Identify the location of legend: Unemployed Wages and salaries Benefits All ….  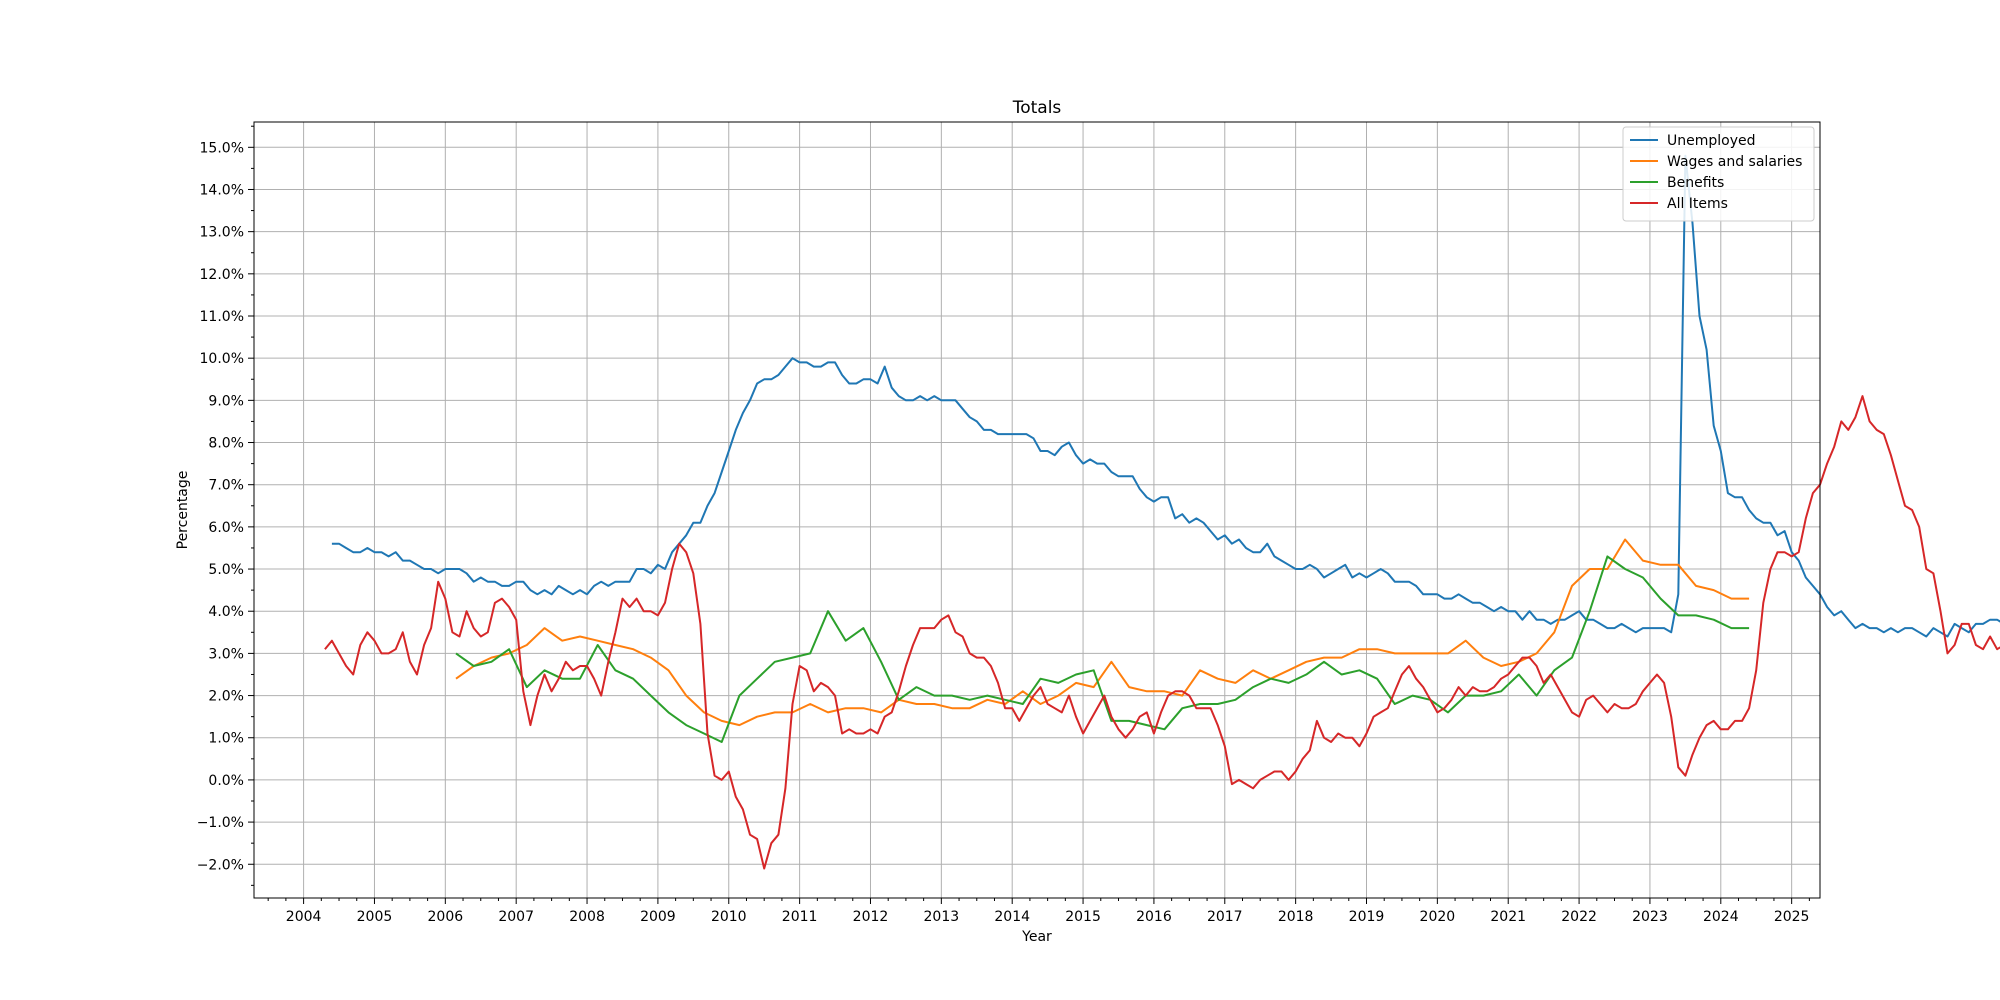
(1718, 174).